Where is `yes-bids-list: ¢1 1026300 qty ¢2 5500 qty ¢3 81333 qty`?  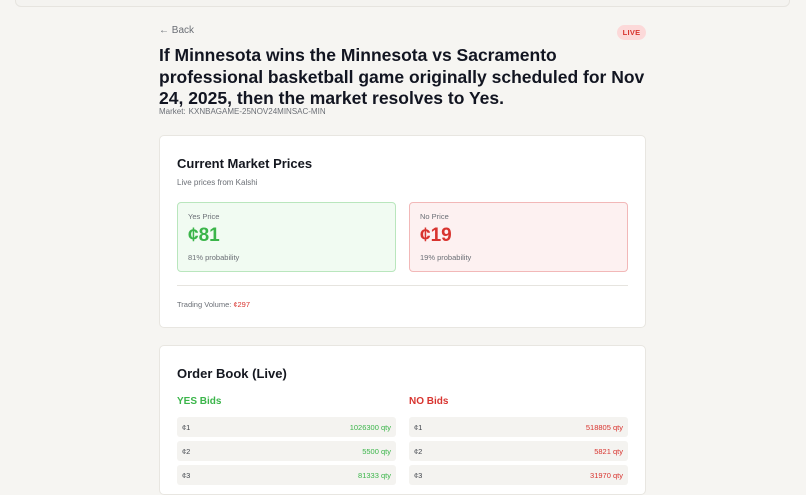
yes-bids-list: ¢1 1026300 qty ¢2 5500 qty ¢3 81333 qty is located at coordinates (286, 453).